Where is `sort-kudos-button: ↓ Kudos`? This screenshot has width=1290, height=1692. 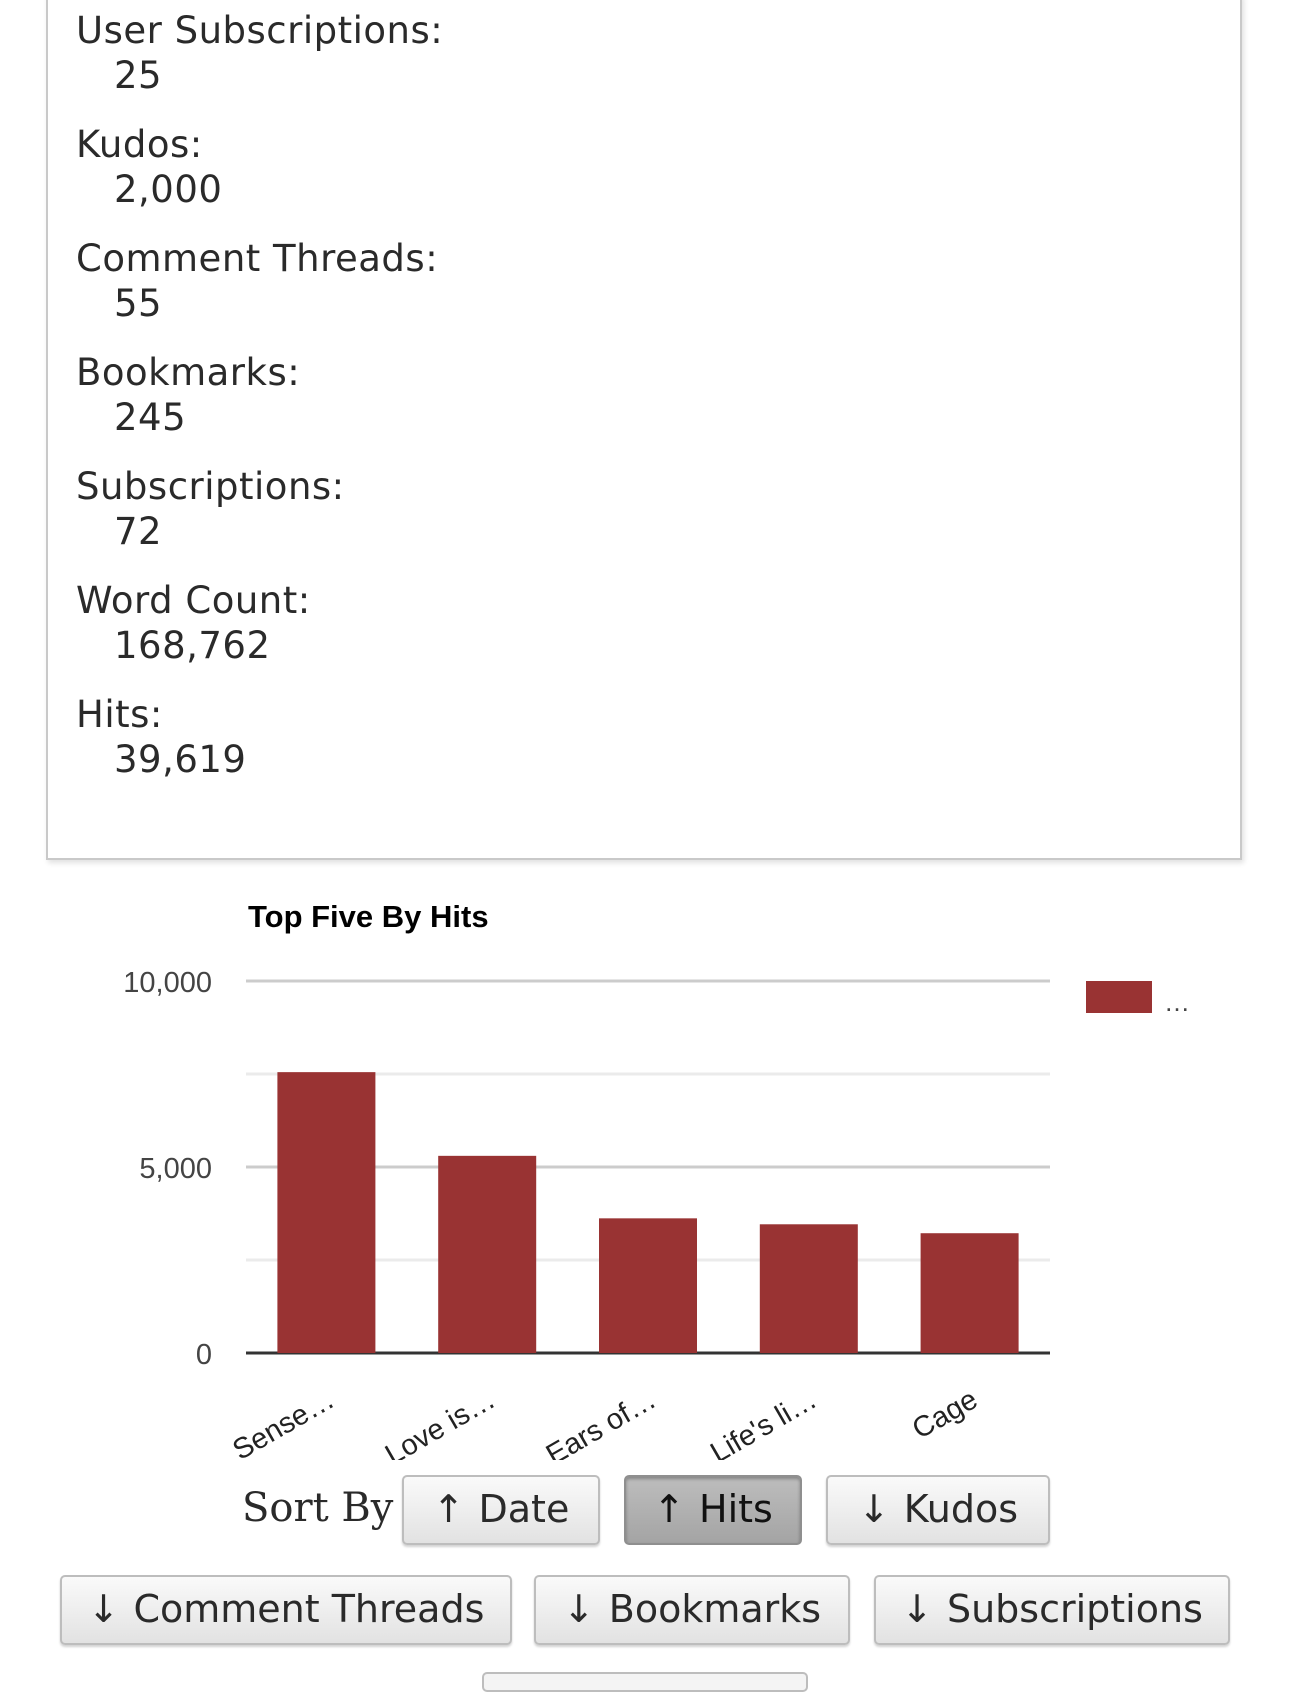 sort-kudos-button: ↓ Kudos is located at coordinates (938, 1510).